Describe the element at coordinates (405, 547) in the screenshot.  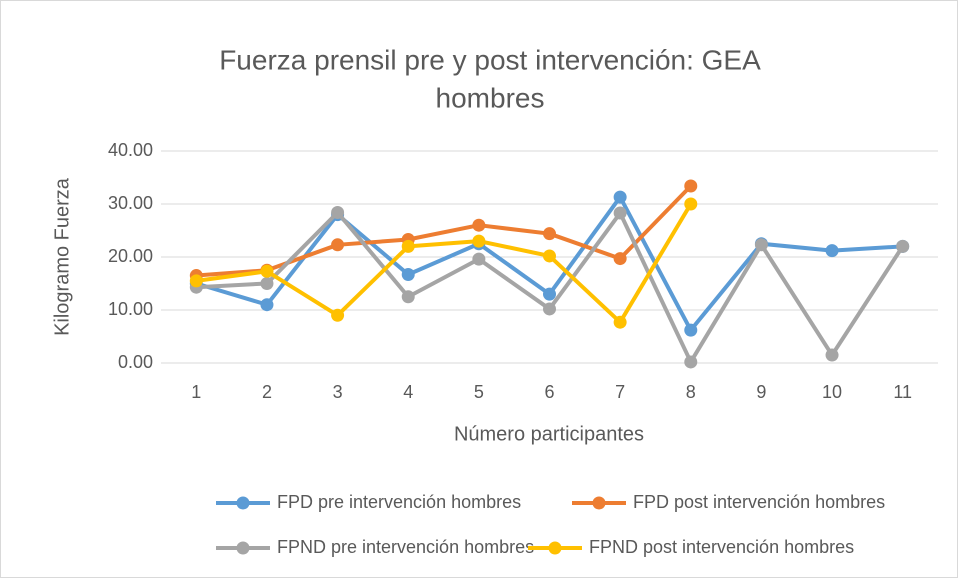
I see `legend-label: FPND pre intervención hombres` at that location.